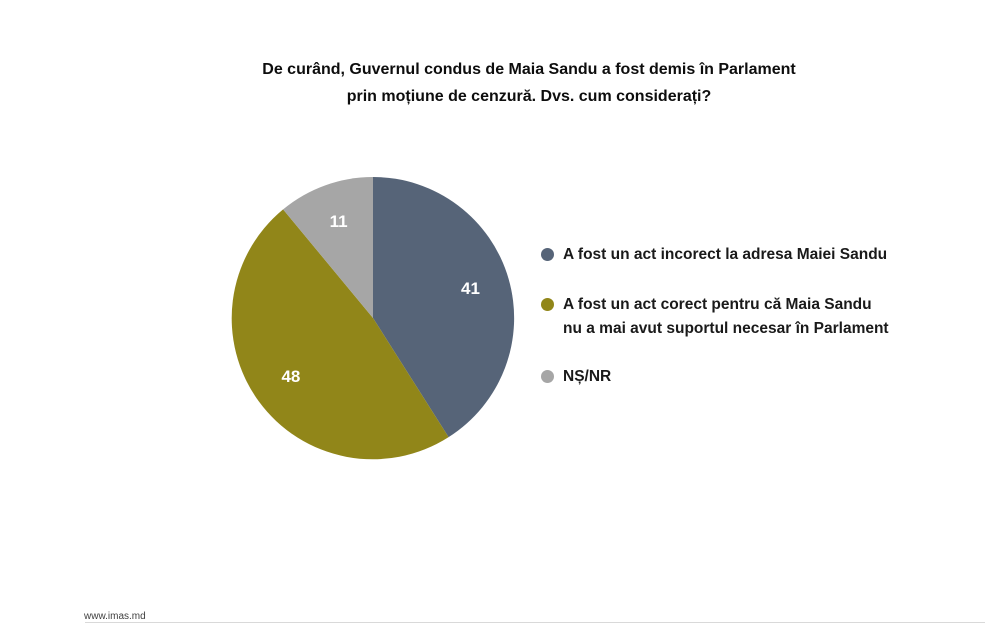  I want to click on legend-label-line: NȘ/NR, so click(587, 376).